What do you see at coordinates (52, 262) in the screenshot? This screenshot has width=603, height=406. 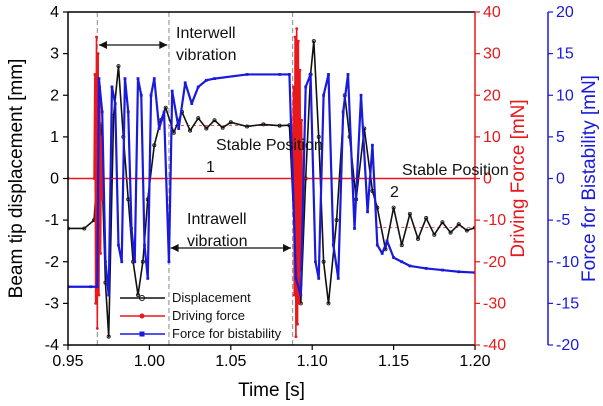 I see `y-left-tick-label: -2` at bounding box center [52, 262].